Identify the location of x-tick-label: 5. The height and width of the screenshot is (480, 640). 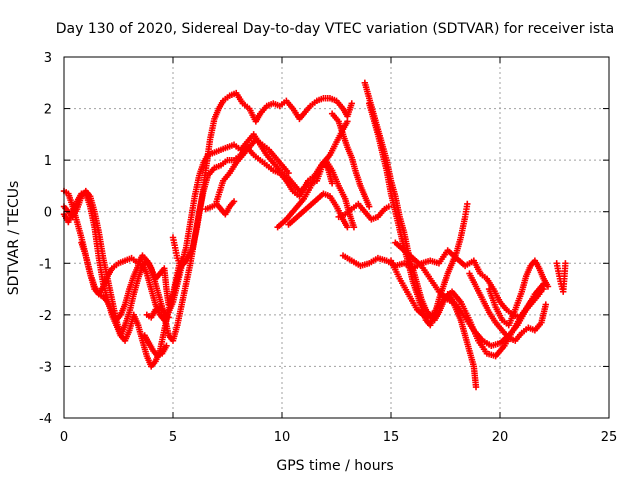
(173, 437).